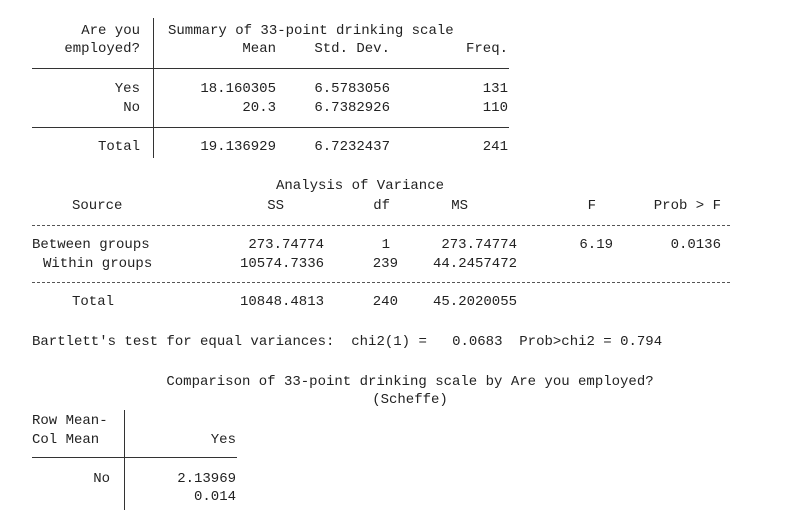  What do you see at coordinates (93, 302) in the screenshot?
I see `anova-total-source: Total` at bounding box center [93, 302].